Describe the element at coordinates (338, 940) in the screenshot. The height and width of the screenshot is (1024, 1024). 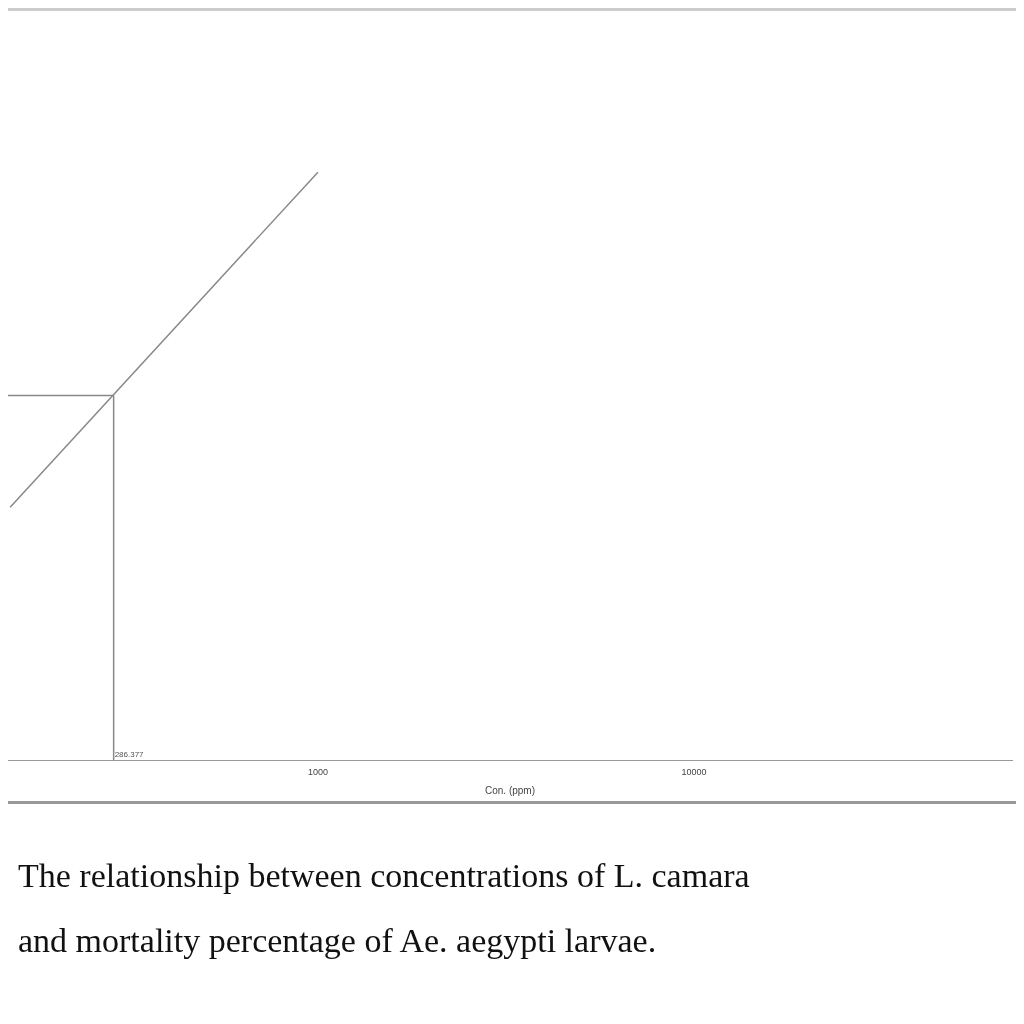
I see `text: and mortality percentage of Ae. aegypti larvae.` at that location.